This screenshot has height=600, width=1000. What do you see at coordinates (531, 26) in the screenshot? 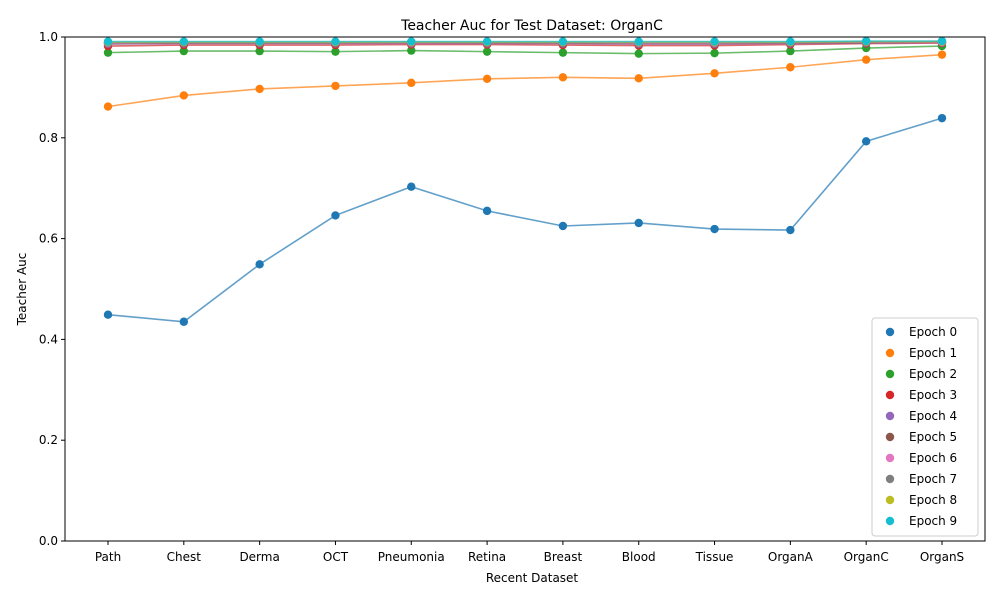
I see `chart-title: Teacher Auc for Test Dataset: OrganC` at bounding box center [531, 26].